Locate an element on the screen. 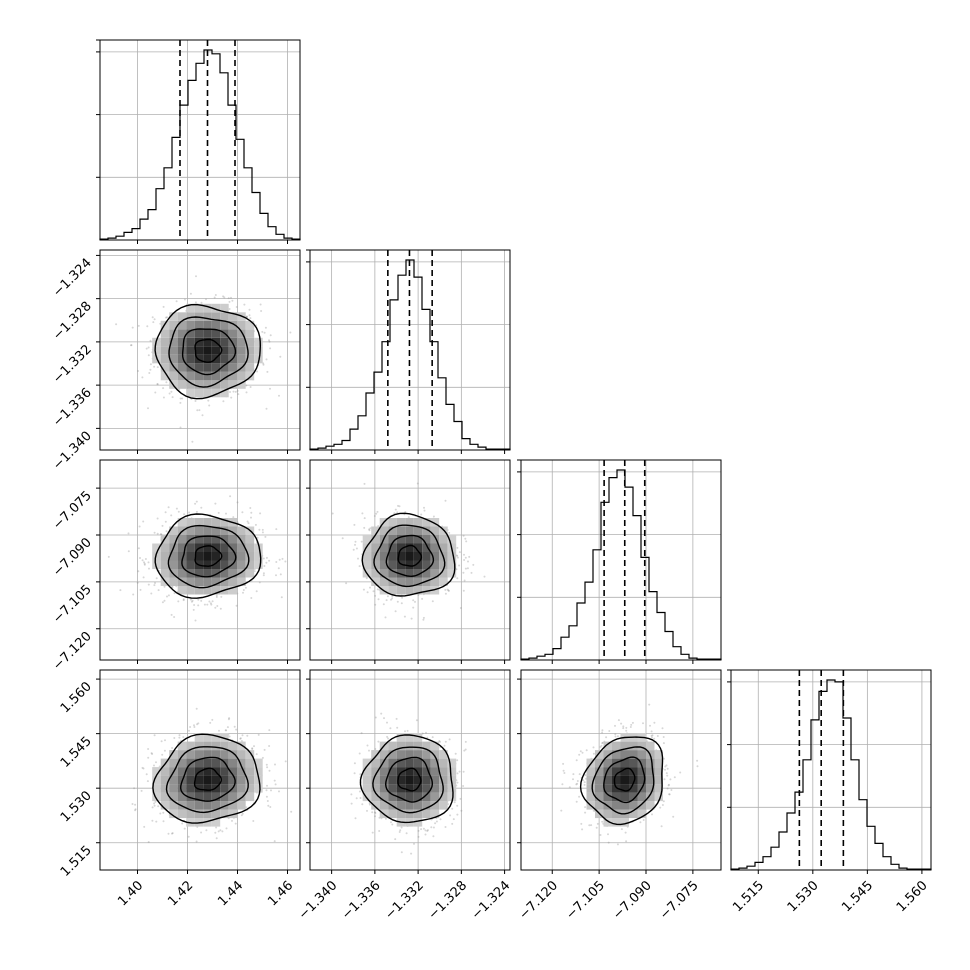  x-tick-label: 1.530 is located at coordinates (803, 896).